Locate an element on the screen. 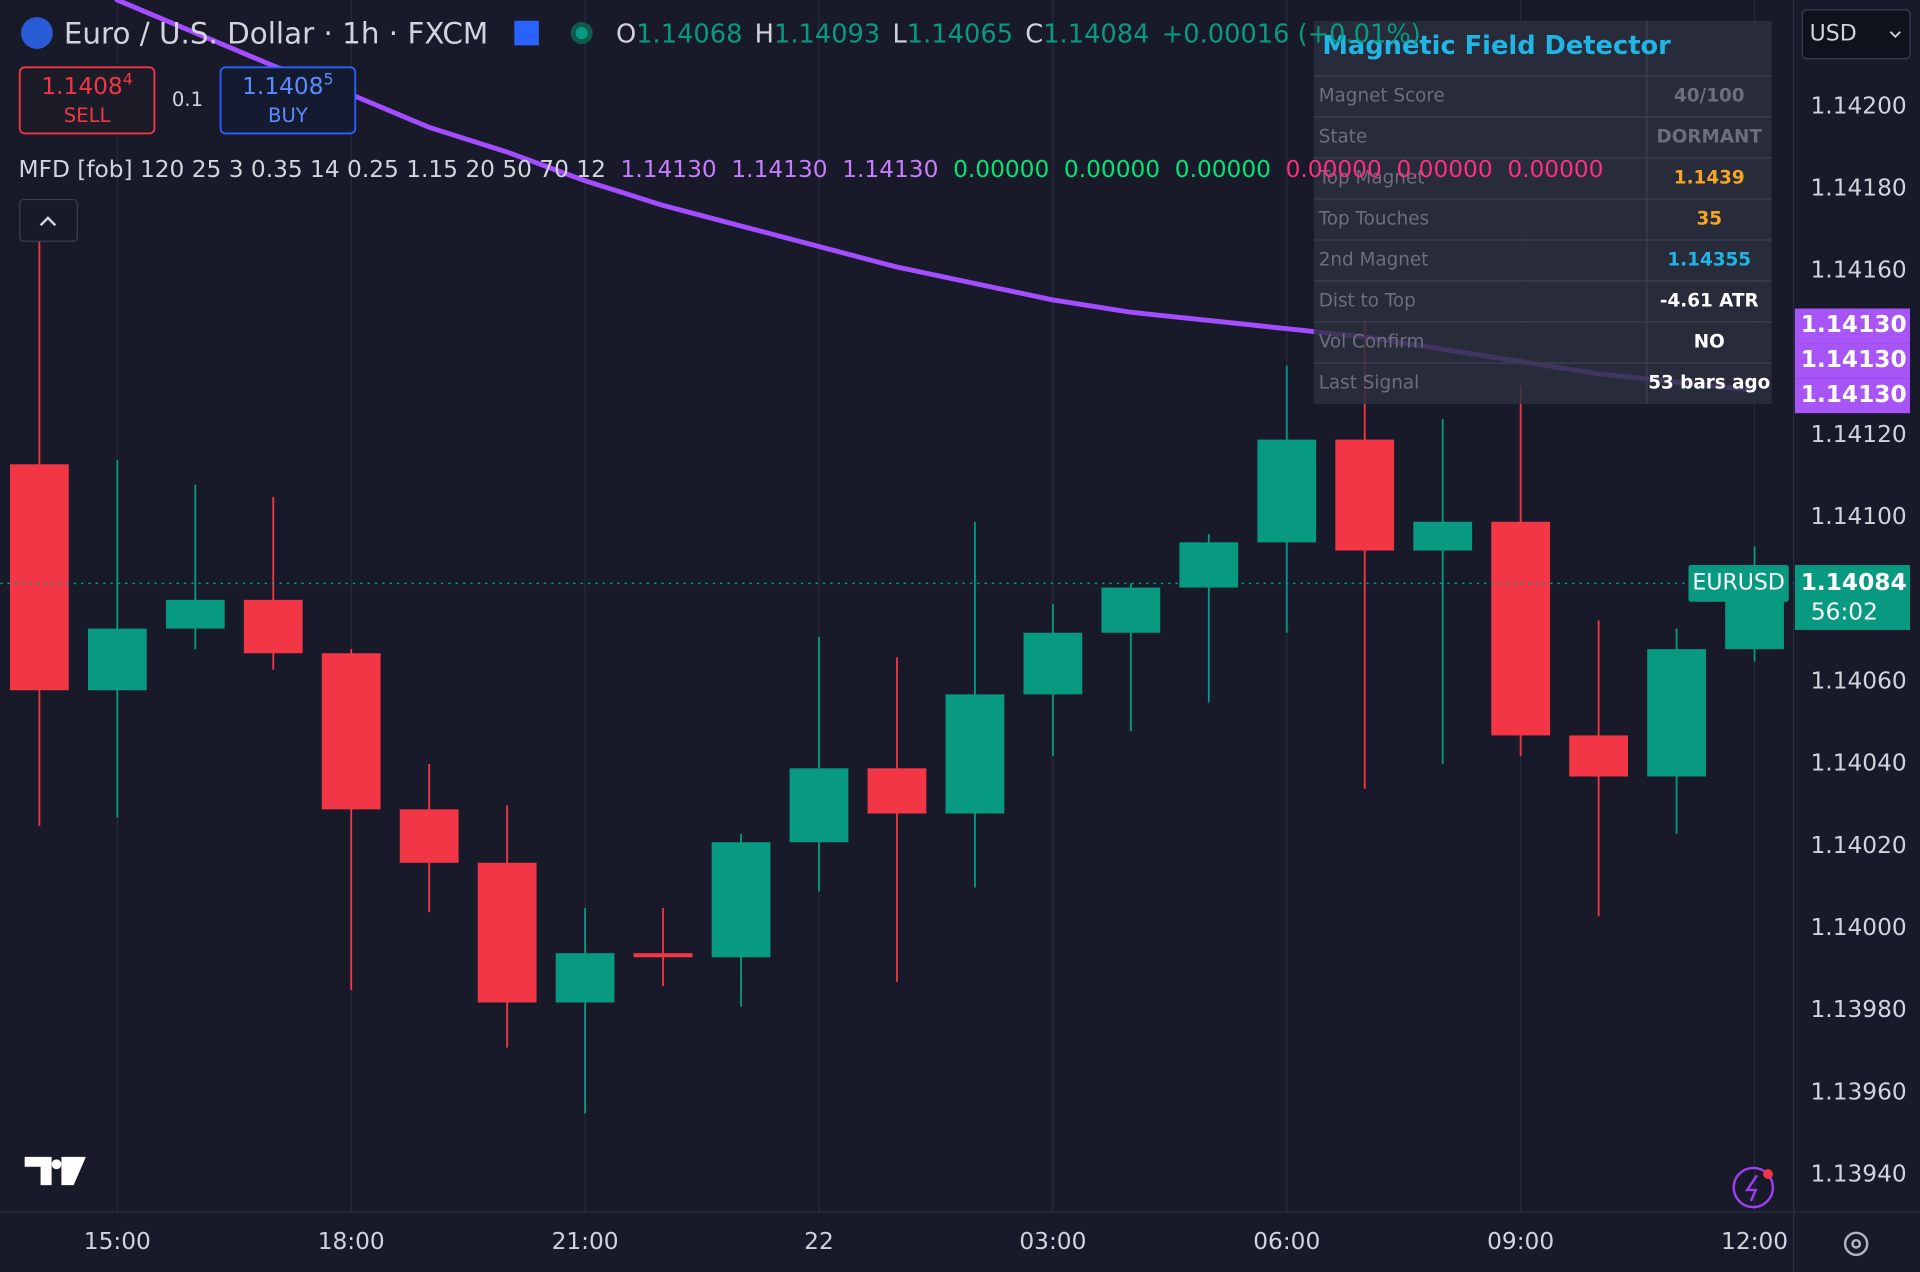  collapse-button is located at coordinates (48, 220).